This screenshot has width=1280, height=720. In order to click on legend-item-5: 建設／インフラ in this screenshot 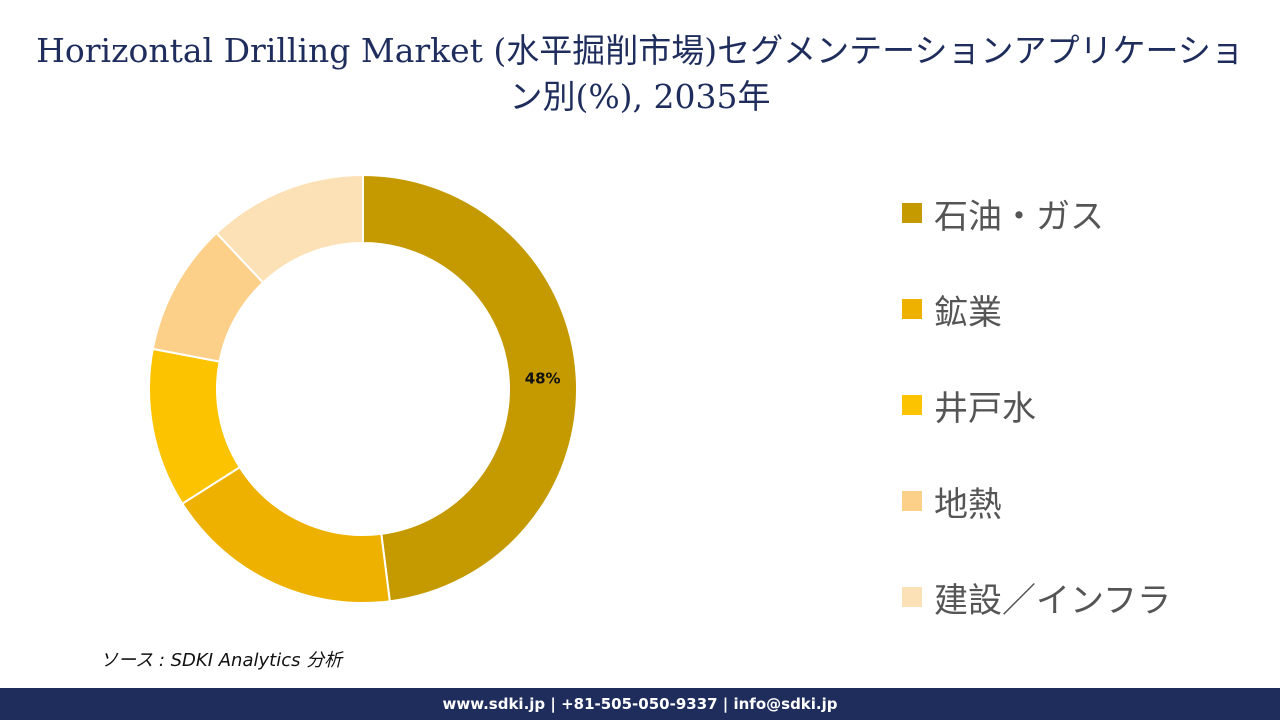, I will do `click(1087, 597)`.